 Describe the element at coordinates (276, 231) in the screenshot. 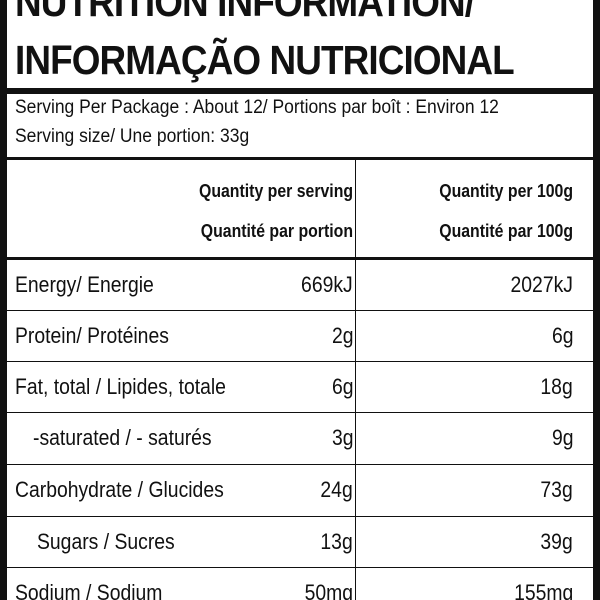

I see `column-header-per-serving-fr: Quantité par portion` at that location.